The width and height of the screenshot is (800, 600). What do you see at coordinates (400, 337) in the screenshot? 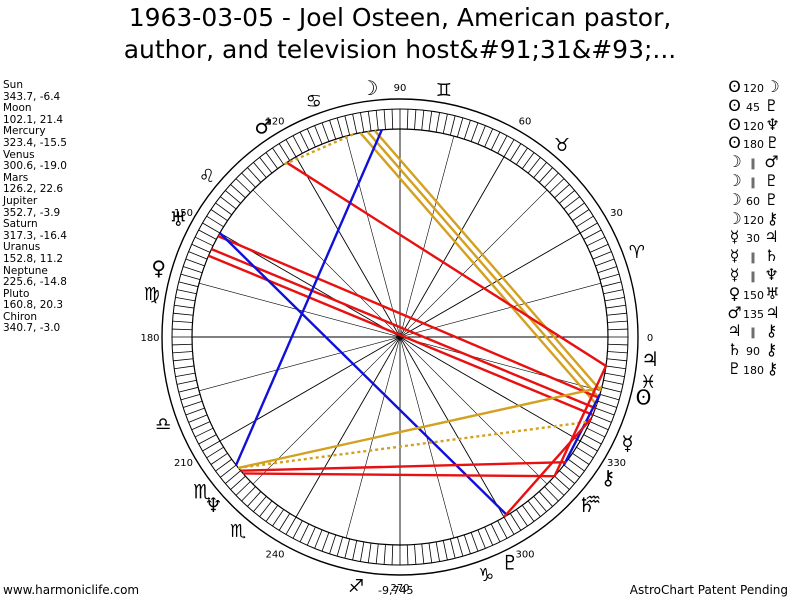
I see `house-line` at bounding box center [400, 337].